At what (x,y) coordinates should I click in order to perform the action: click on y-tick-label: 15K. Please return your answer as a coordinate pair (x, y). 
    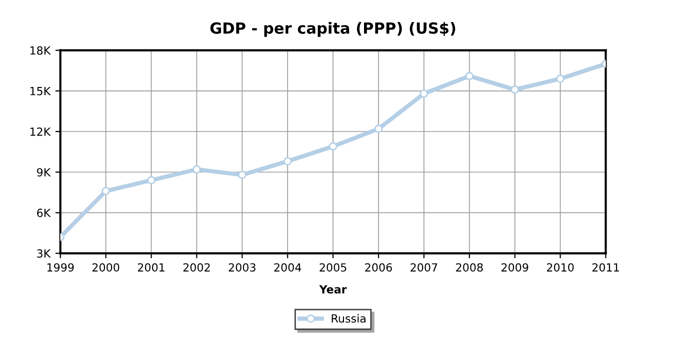
    Looking at the image, I should click on (40, 91).